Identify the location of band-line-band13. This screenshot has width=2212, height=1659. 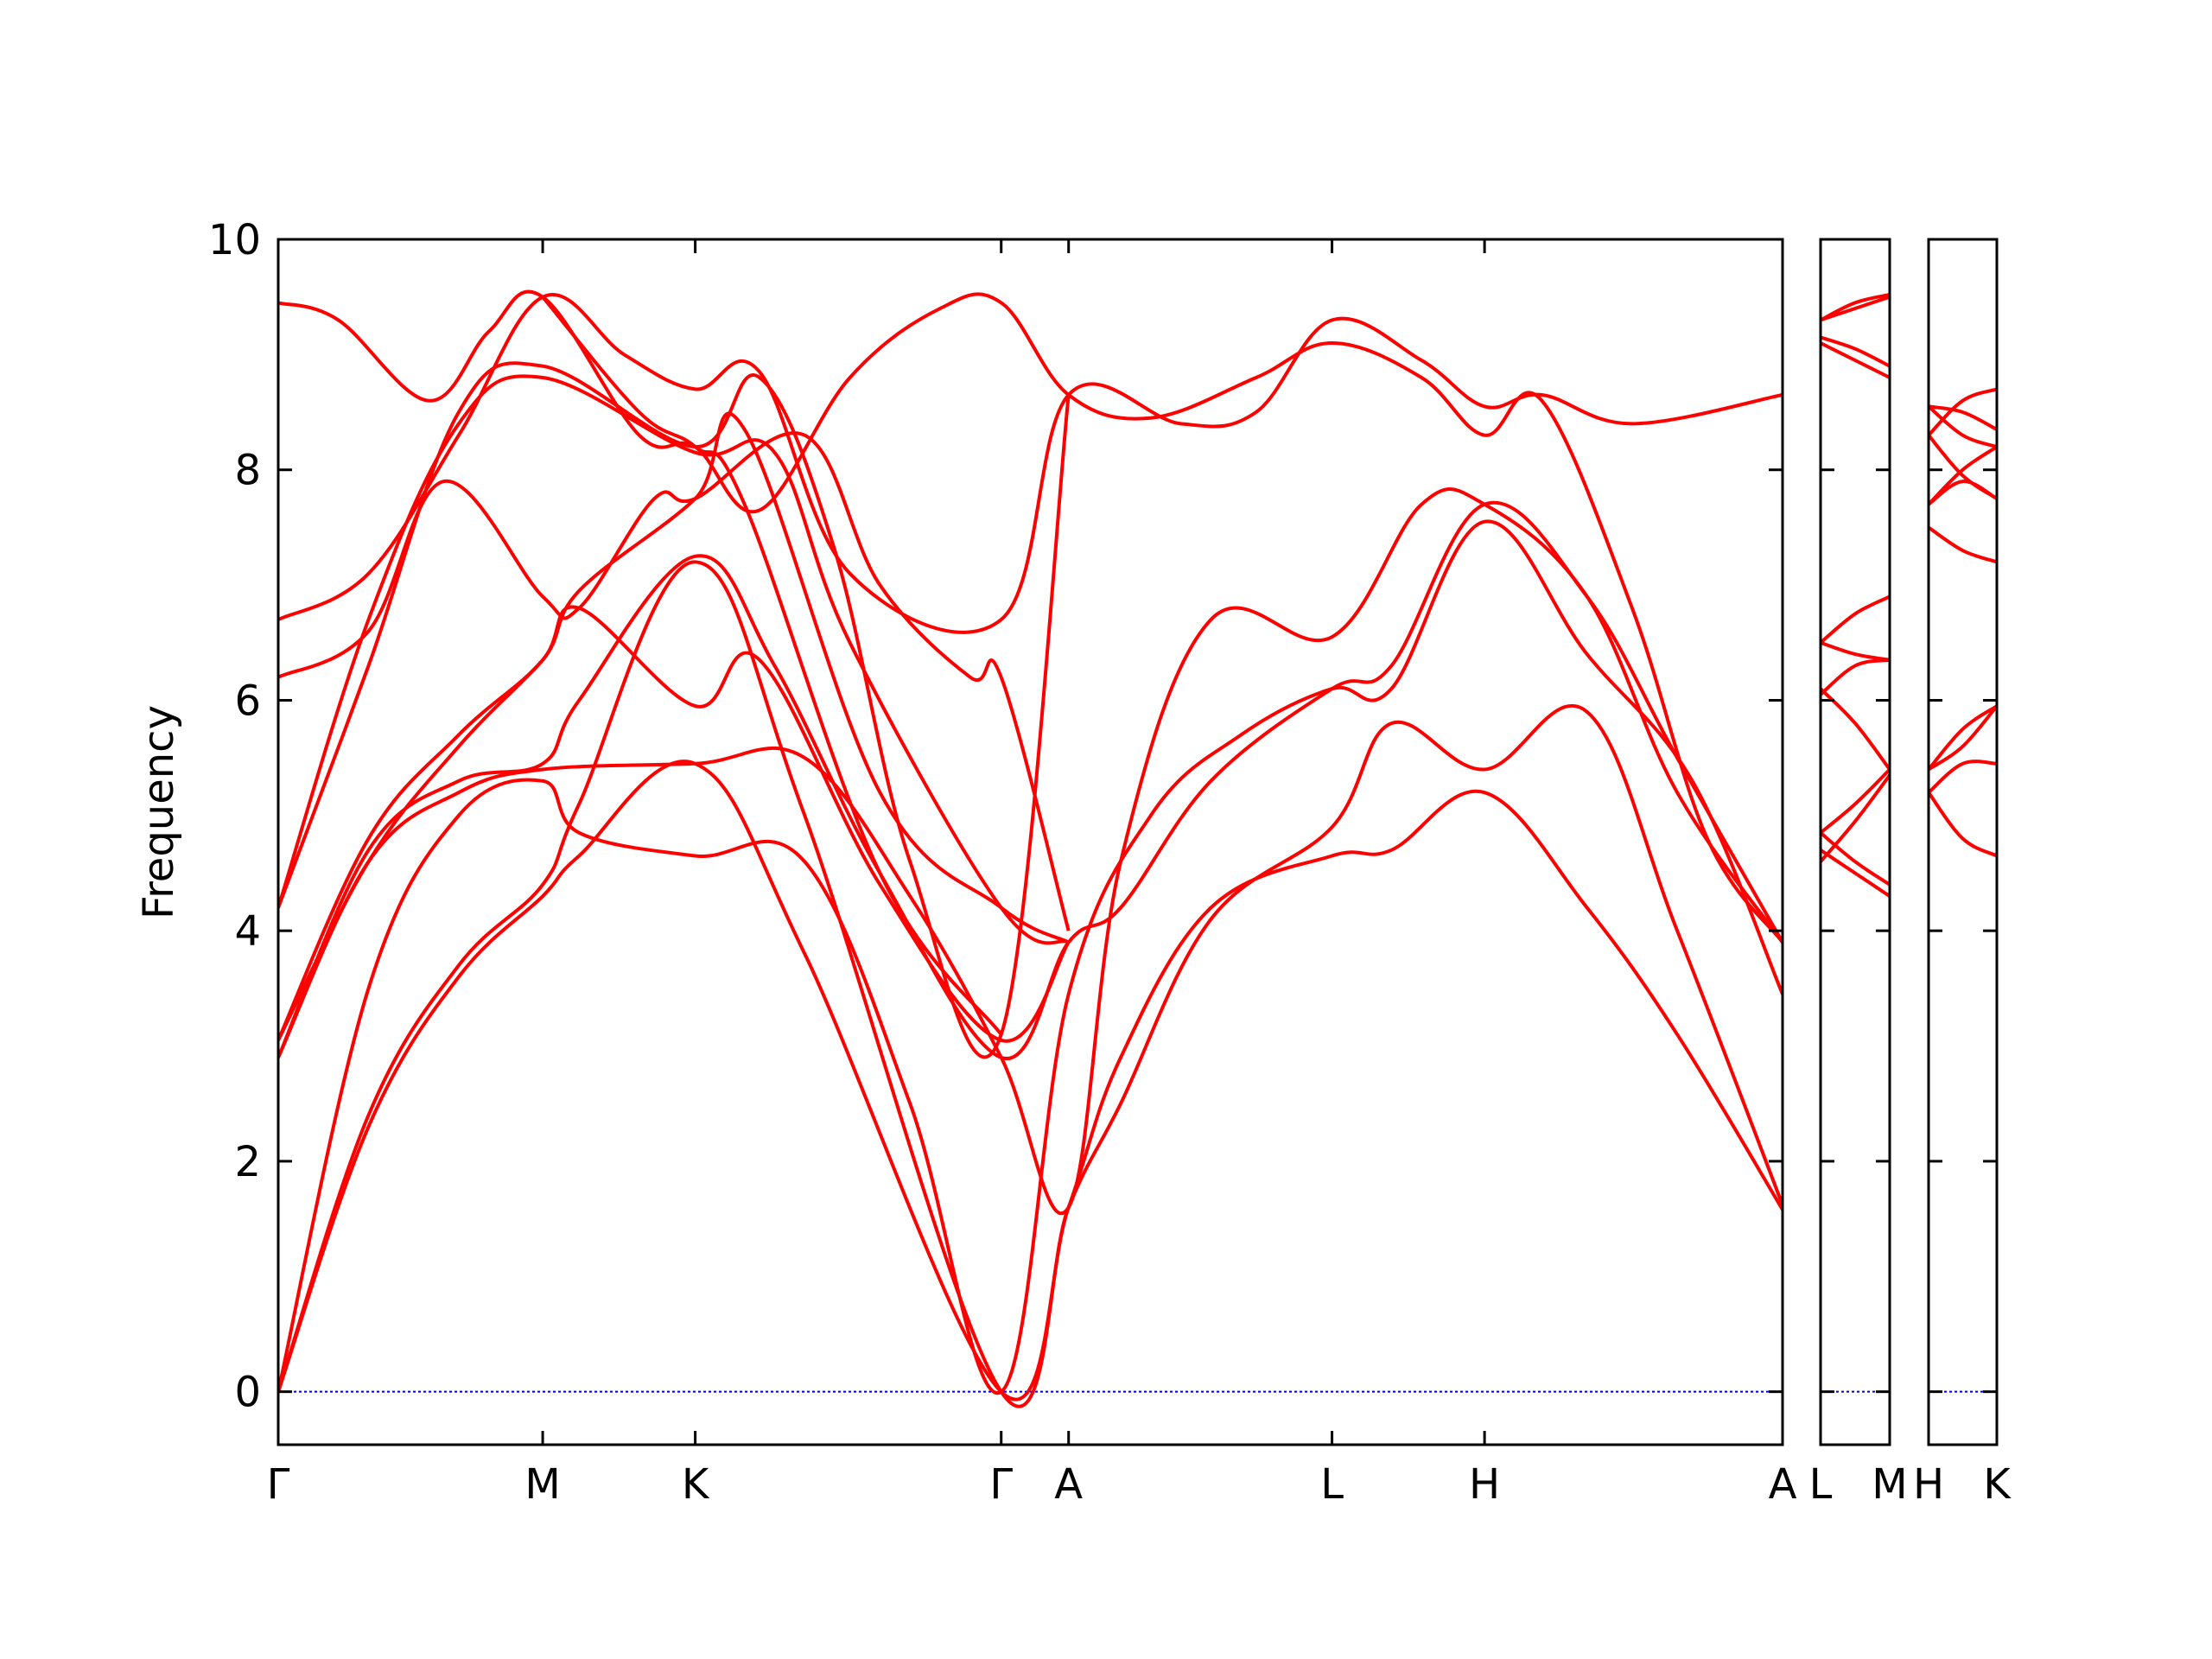
(772, 666).